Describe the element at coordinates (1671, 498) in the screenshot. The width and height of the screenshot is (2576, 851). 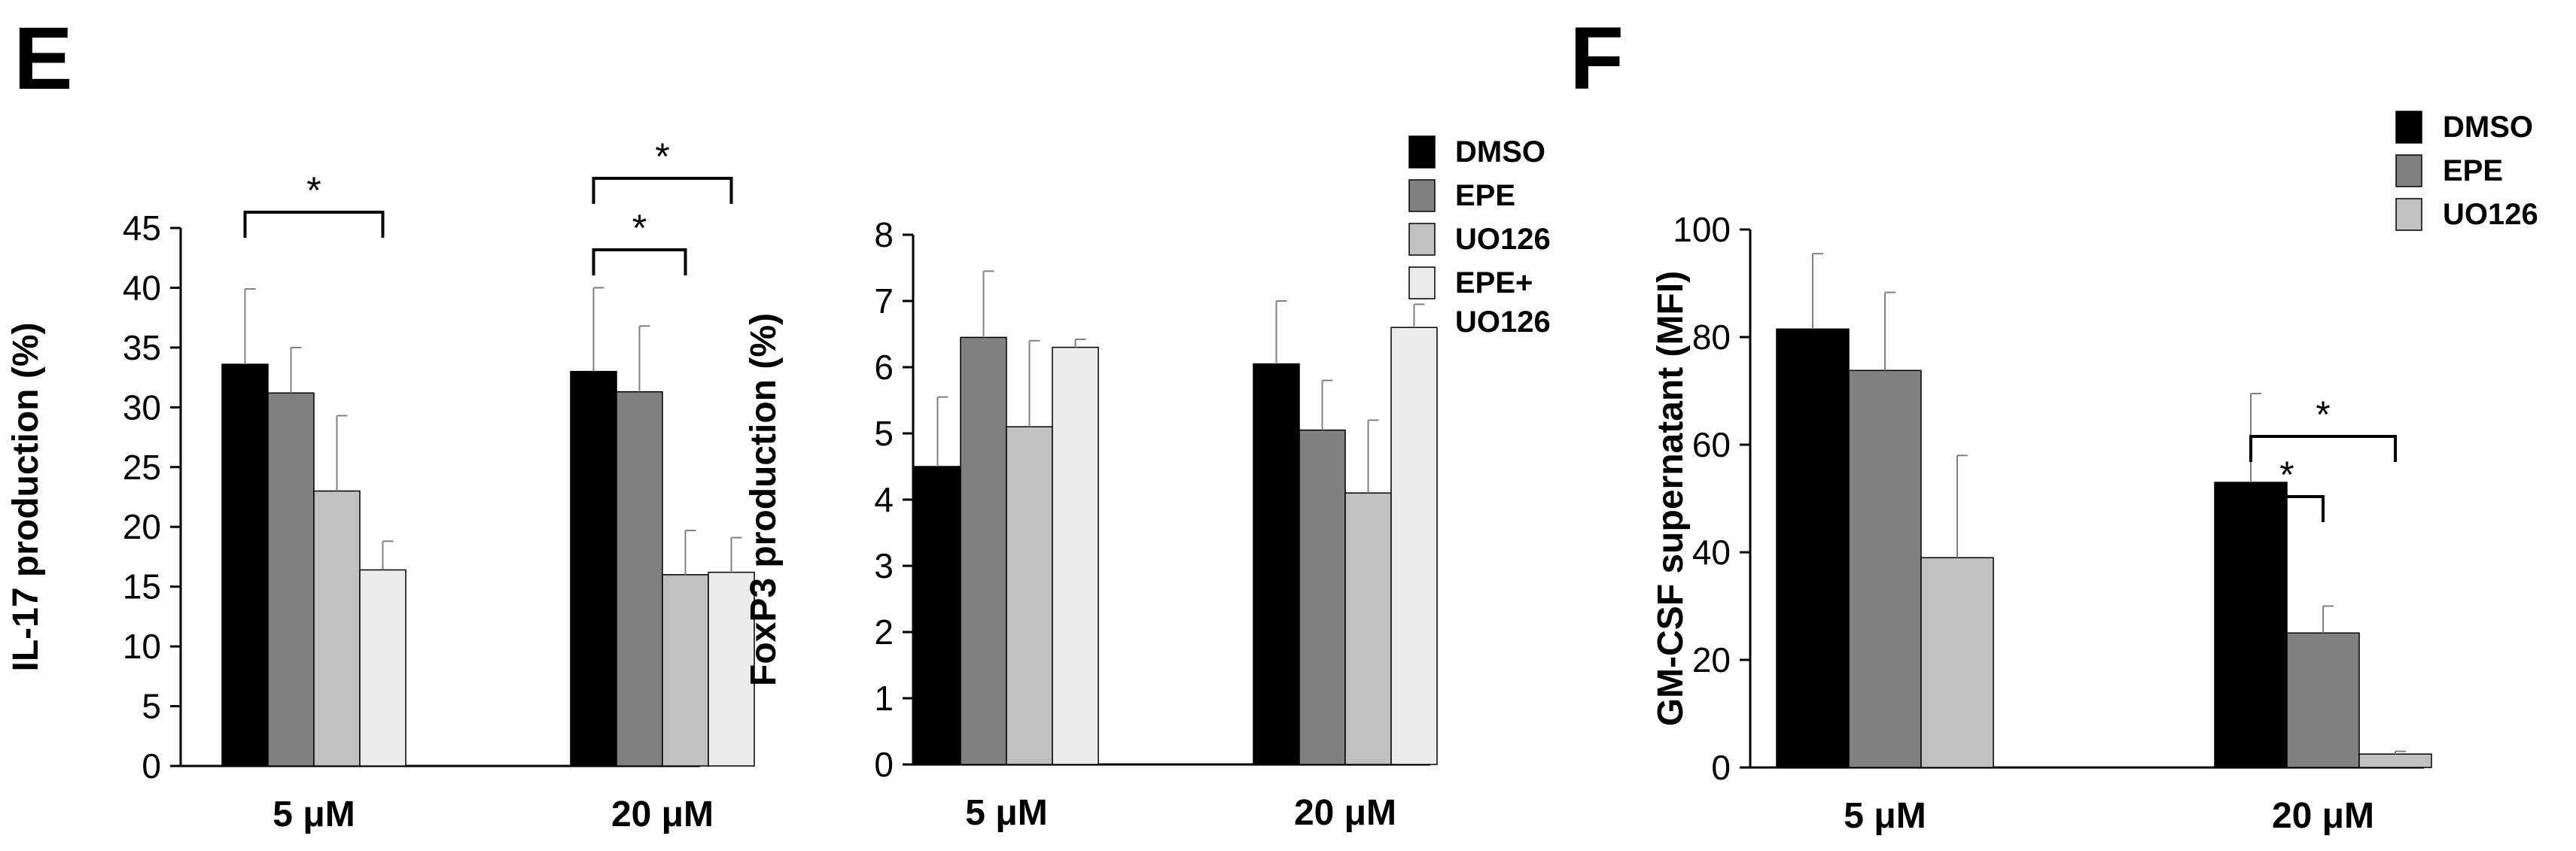
I see `chart3-y-axis-title: GM-CSF supernatant (MFI)` at that location.